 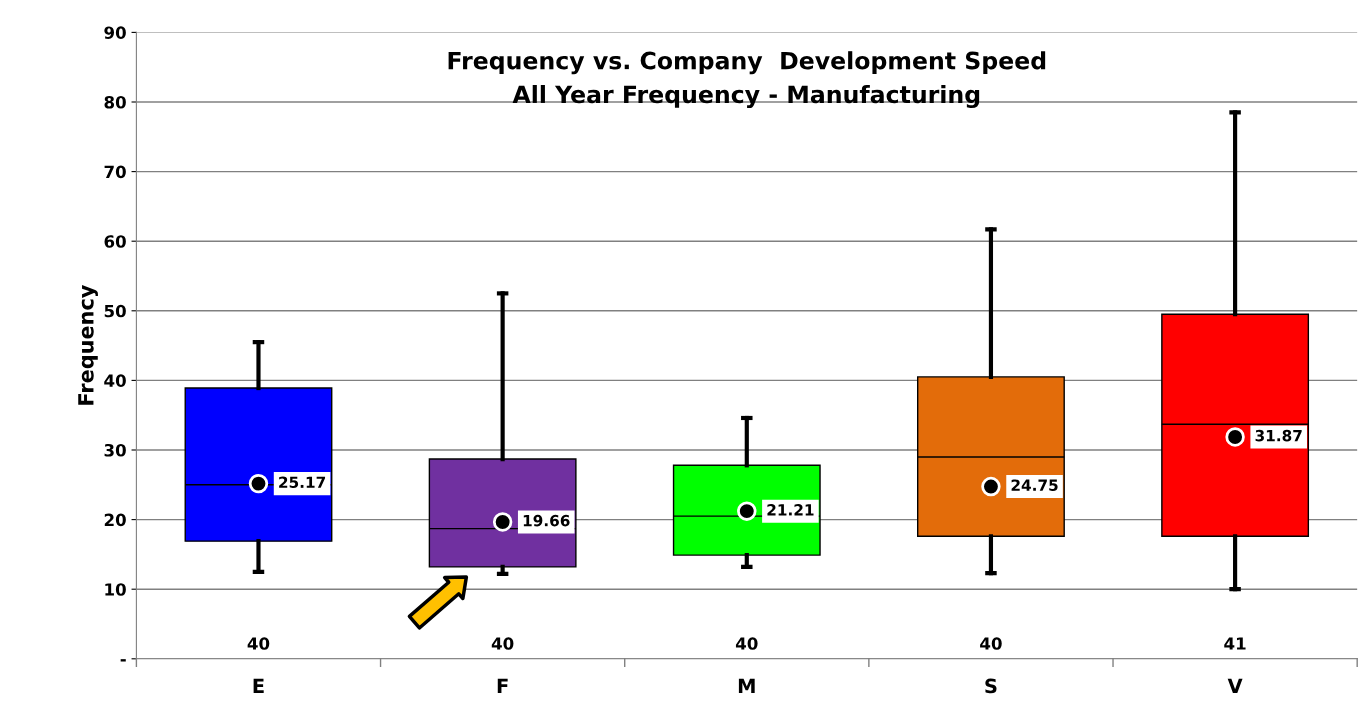 I want to click on text: 21.21, so click(x=790, y=510).